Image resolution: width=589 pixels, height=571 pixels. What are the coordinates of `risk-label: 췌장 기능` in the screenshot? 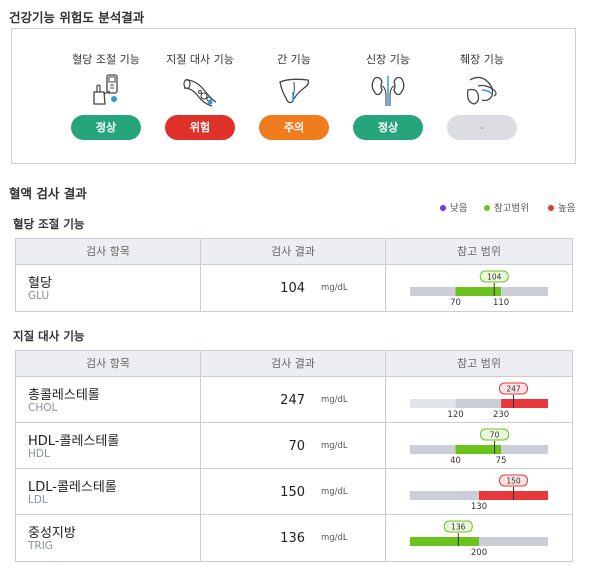 It's located at (482, 59).